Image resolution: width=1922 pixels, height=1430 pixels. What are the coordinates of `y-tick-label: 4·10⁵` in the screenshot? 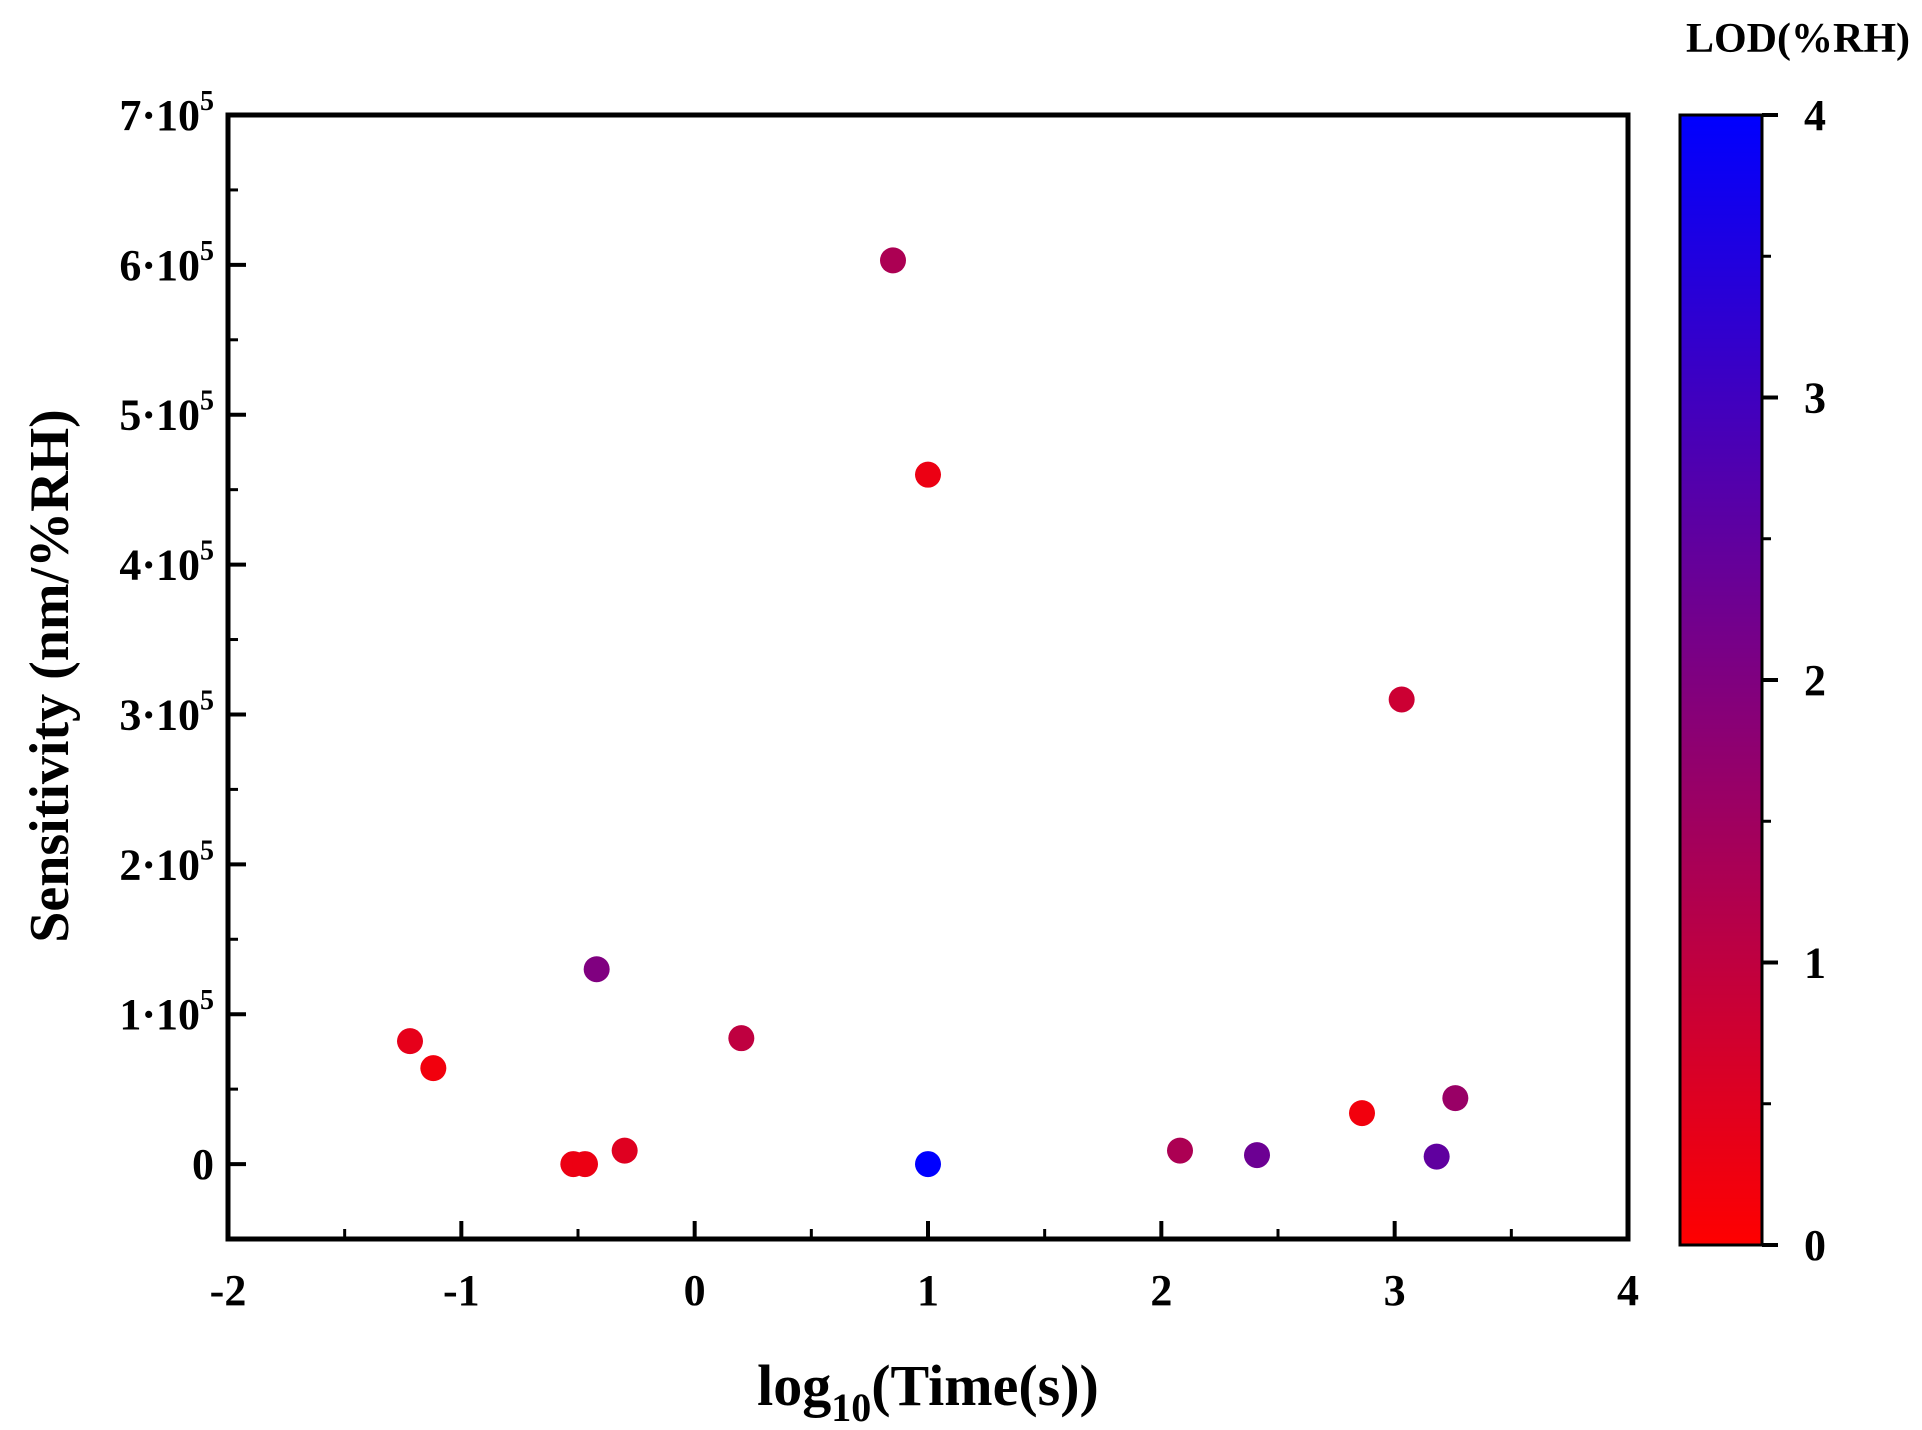 It's located at (166, 563).